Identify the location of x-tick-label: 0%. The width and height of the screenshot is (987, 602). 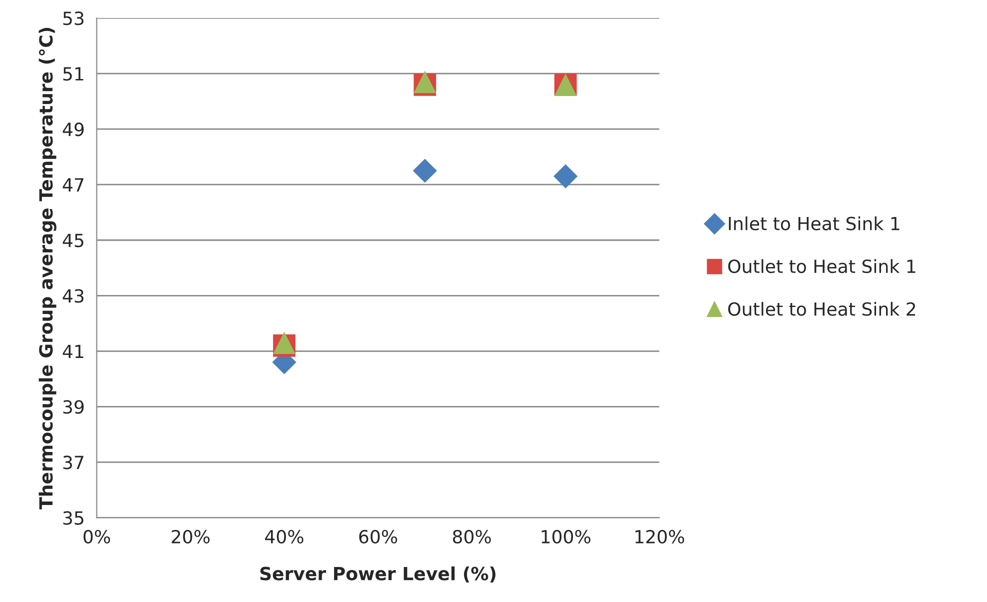
(97, 537).